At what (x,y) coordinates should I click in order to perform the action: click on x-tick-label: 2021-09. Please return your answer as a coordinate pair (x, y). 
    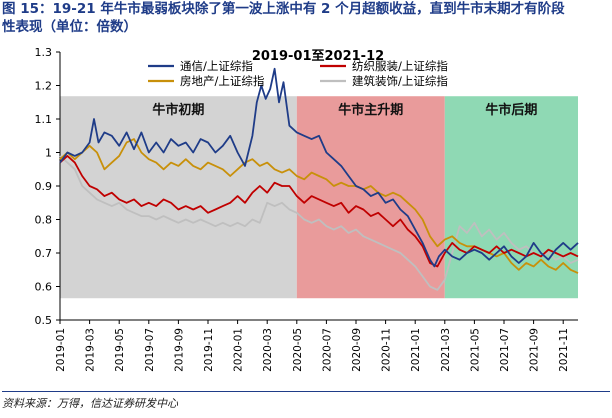
    Looking at the image, I should click on (535, 350).